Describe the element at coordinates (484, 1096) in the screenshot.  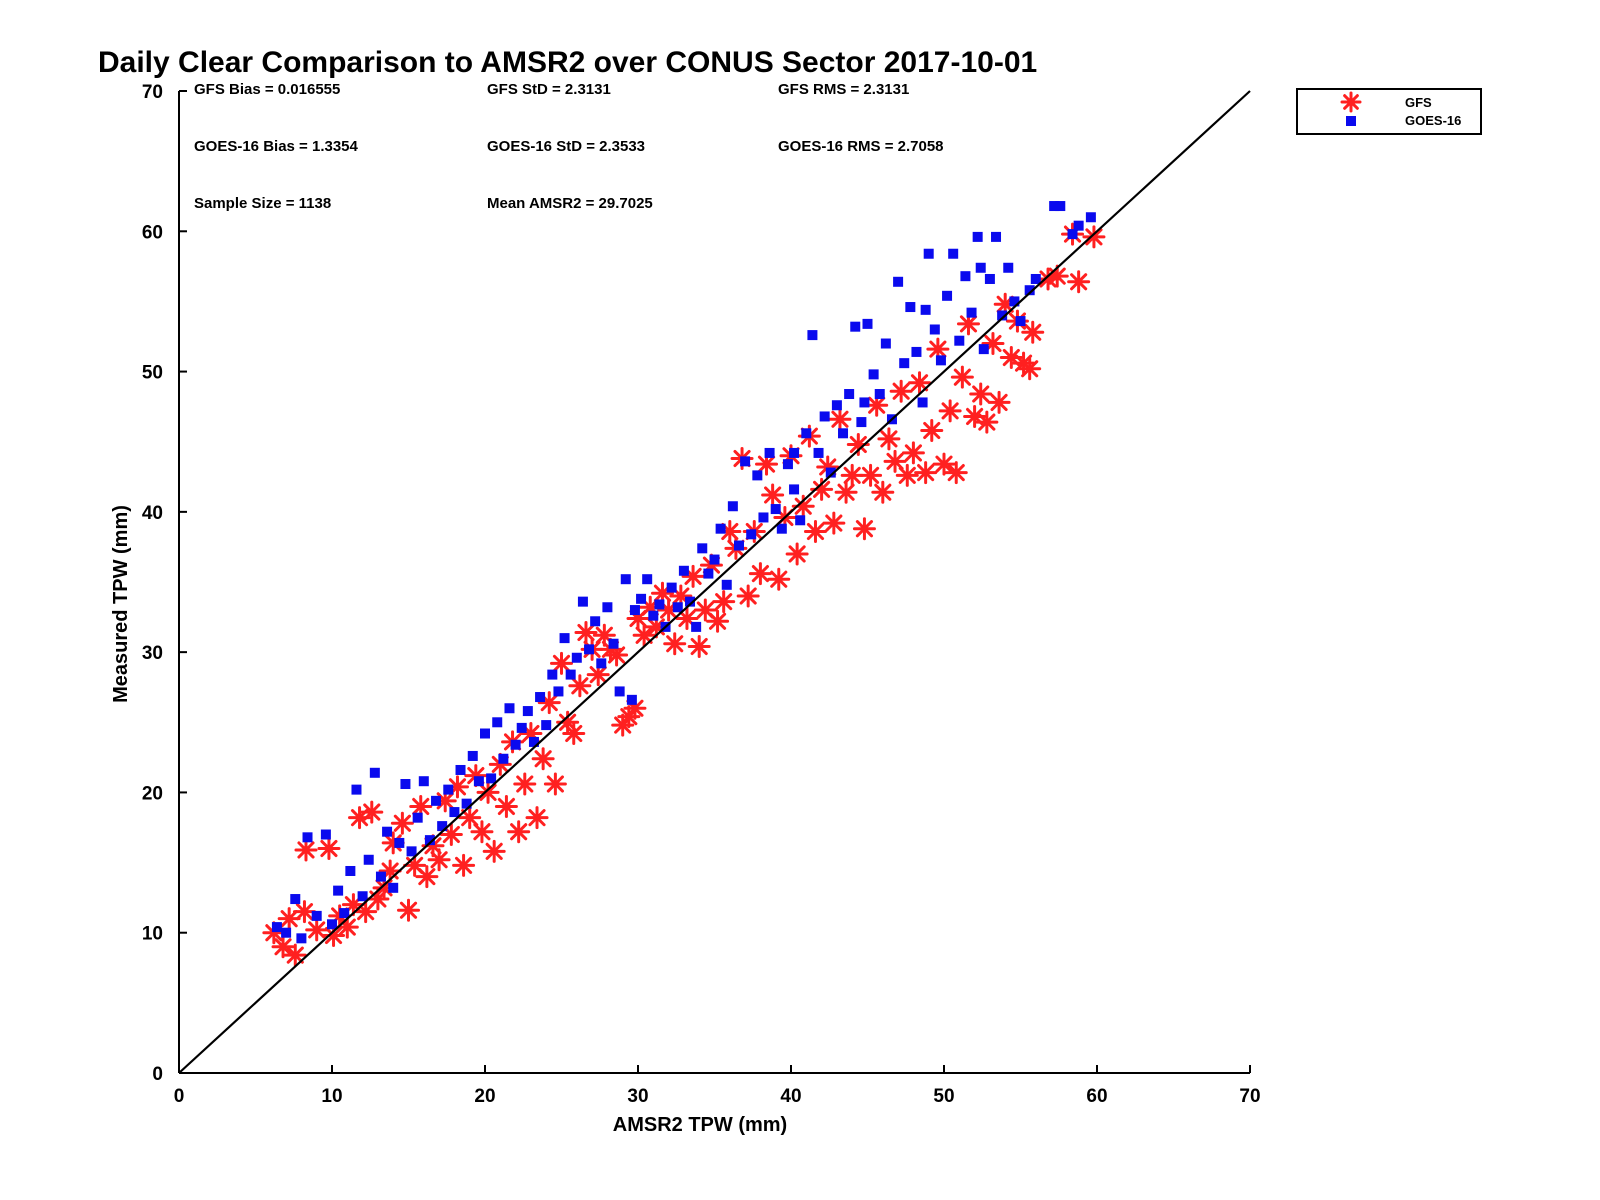
I see `x-tick-label: 20` at that location.